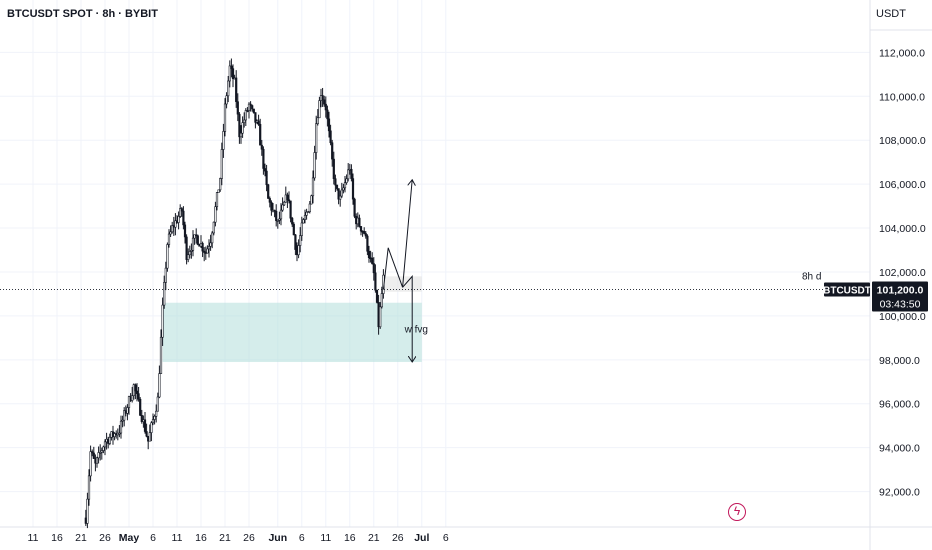 This screenshot has width=932, height=550. What do you see at coordinates (891, 14) in the screenshot?
I see `currency-label: USDT` at bounding box center [891, 14].